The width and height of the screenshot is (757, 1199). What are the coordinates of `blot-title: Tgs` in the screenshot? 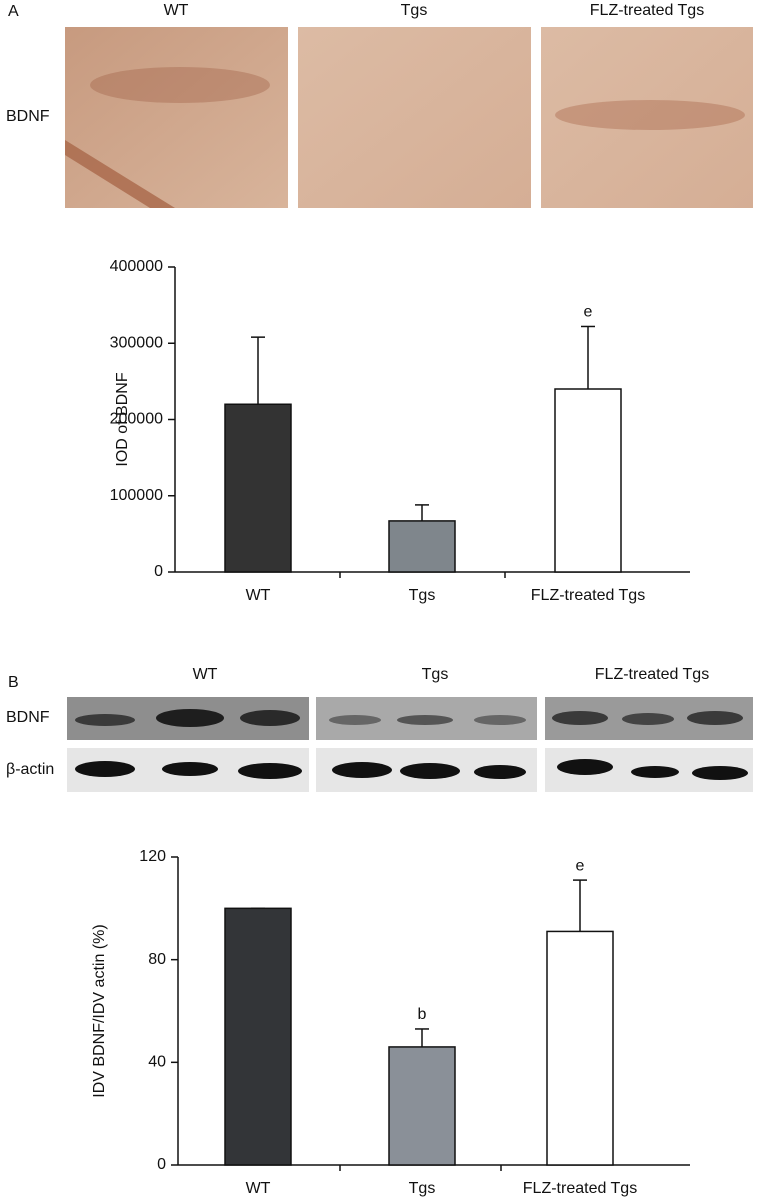 It's located at (435, 674).